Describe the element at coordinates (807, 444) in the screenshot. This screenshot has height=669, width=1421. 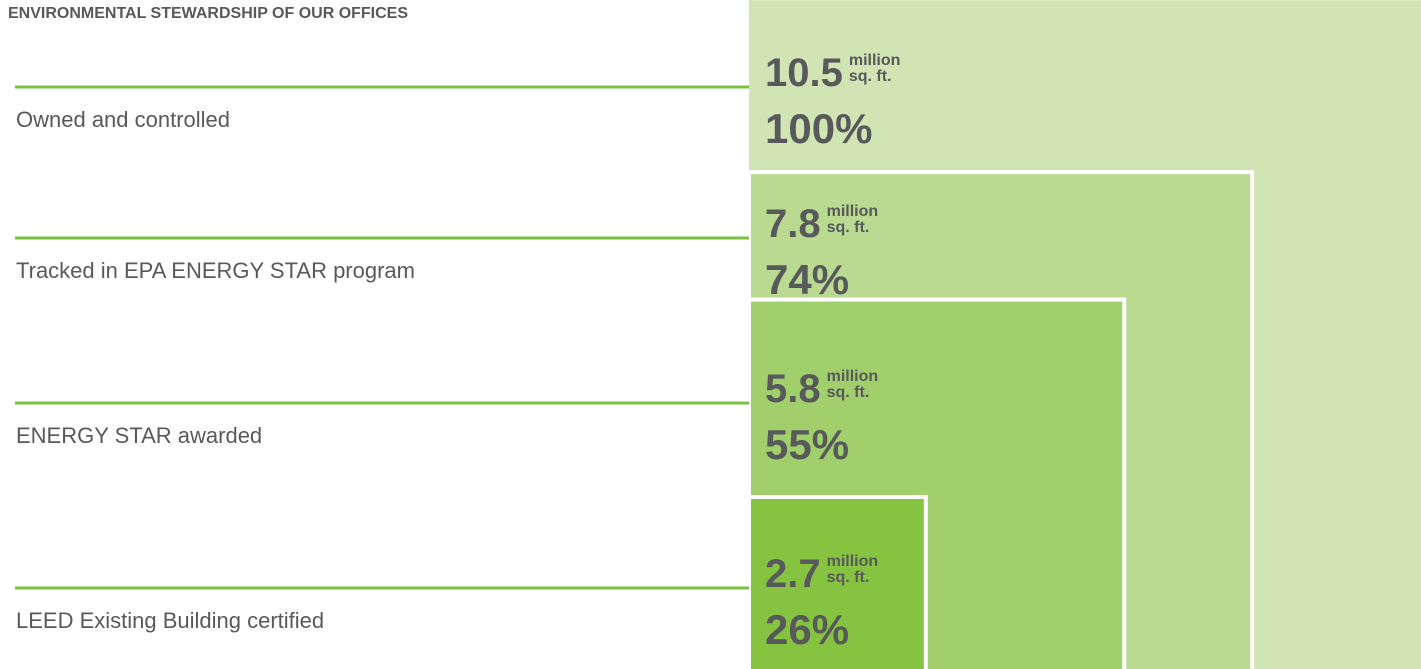
I see `share-label: 55%` at that location.